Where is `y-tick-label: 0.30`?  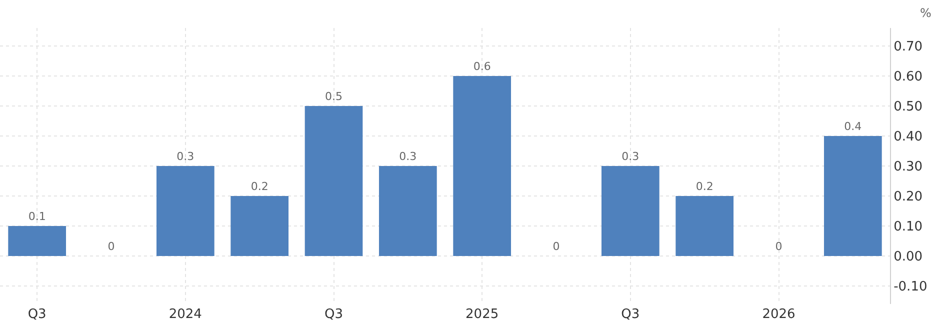 y-tick-label: 0.30 is located at coordinates (908, 167).